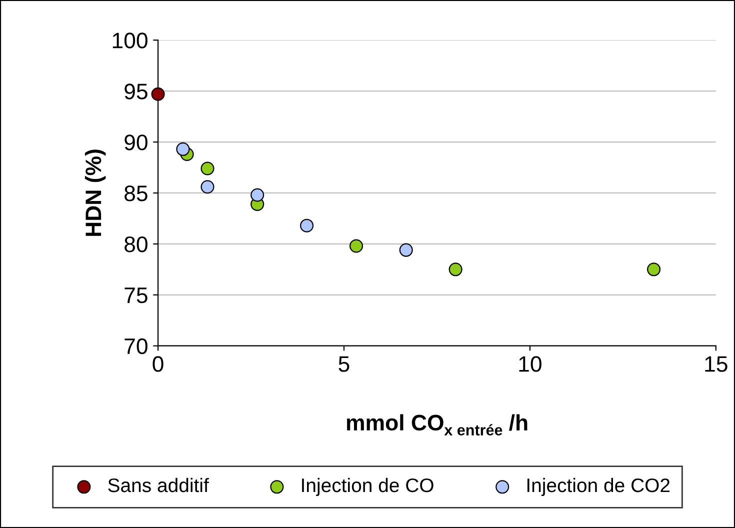  What do you see at coordinates (136, 244) in the screenshot?
I see `y-tick-label: 80` at bounding box center [136, 244].